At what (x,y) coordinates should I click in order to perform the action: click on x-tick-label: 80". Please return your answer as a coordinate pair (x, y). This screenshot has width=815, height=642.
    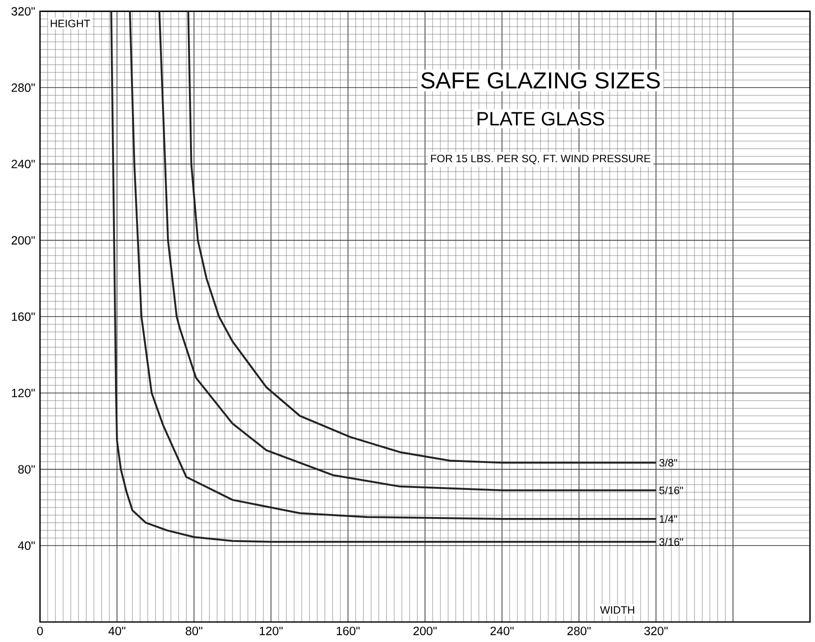
    Looking at the image, I should click on (194, 631).